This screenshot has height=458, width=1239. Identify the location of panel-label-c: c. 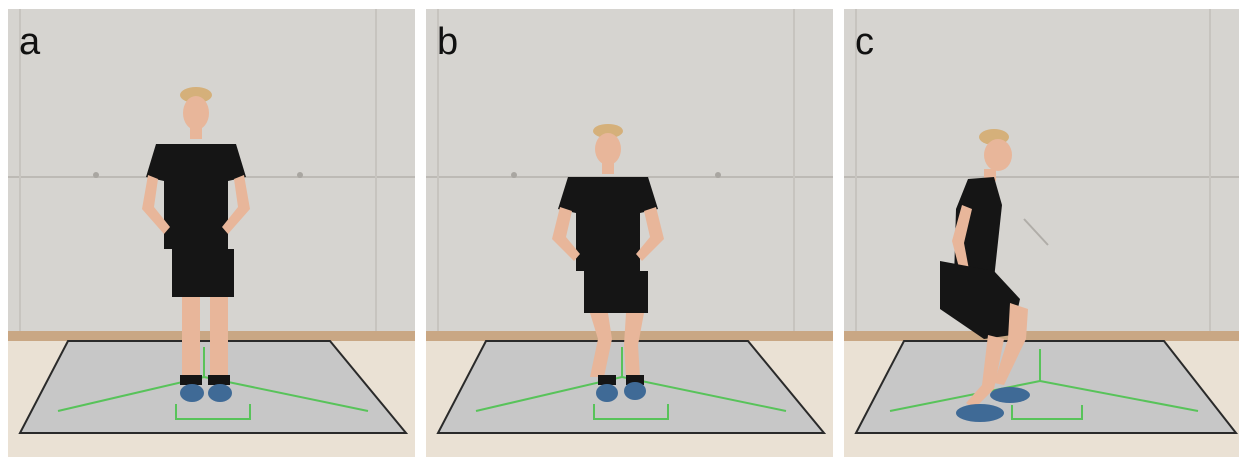
(864, 42).